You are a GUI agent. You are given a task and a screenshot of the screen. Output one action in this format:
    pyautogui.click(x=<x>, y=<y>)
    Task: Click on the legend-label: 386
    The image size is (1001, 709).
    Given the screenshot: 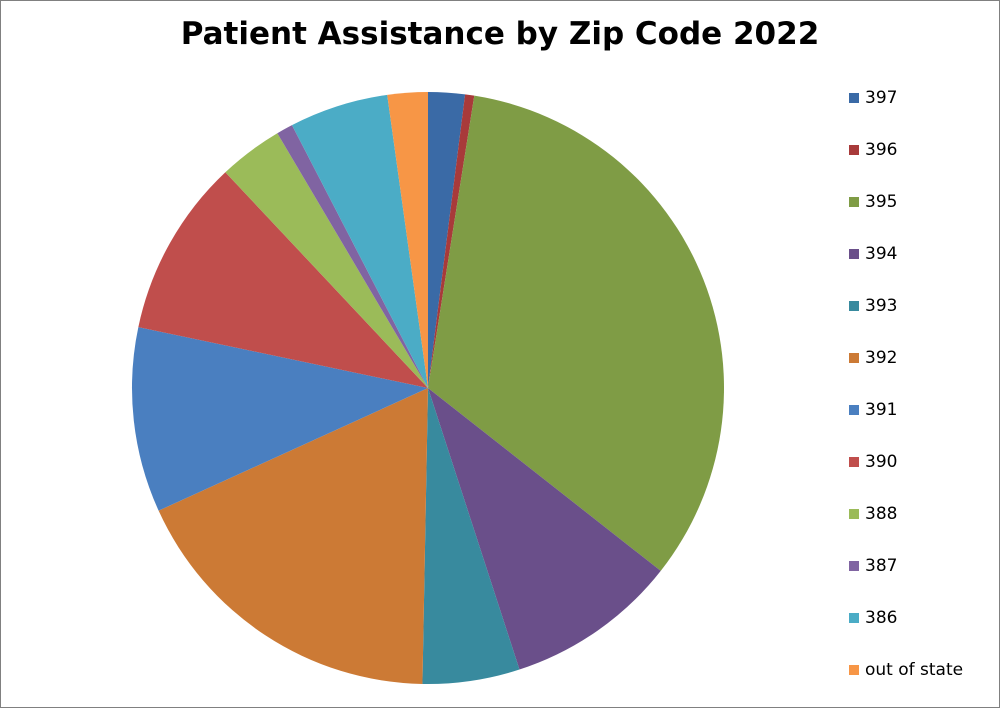 What is the action you would take?
    pyautogui.click(x=881, y=618)
    